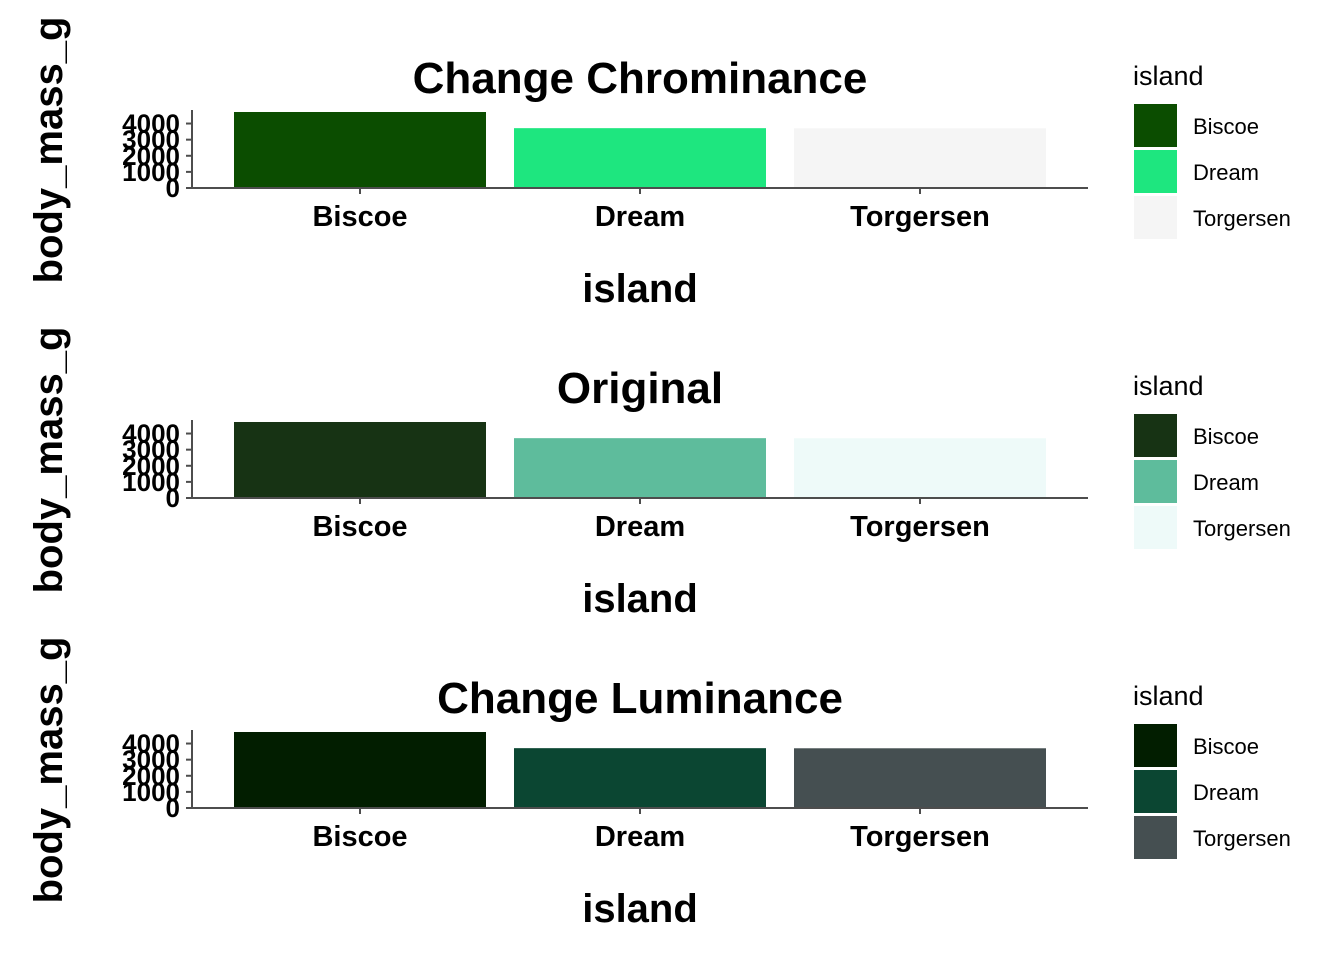 The width and height of the screenshot is (1344, 960). Describe the element at coordinates (640, 698) in the screenshot. I see `panel-title: Change Luminance` at that location.